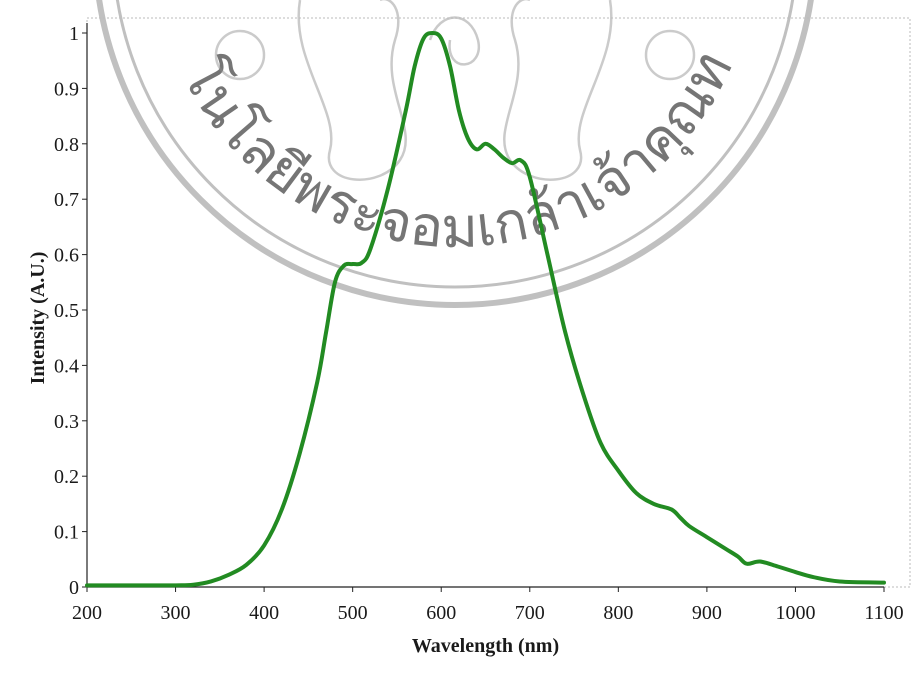  I want to click on x-tick-label: 700, so click(530, 613).